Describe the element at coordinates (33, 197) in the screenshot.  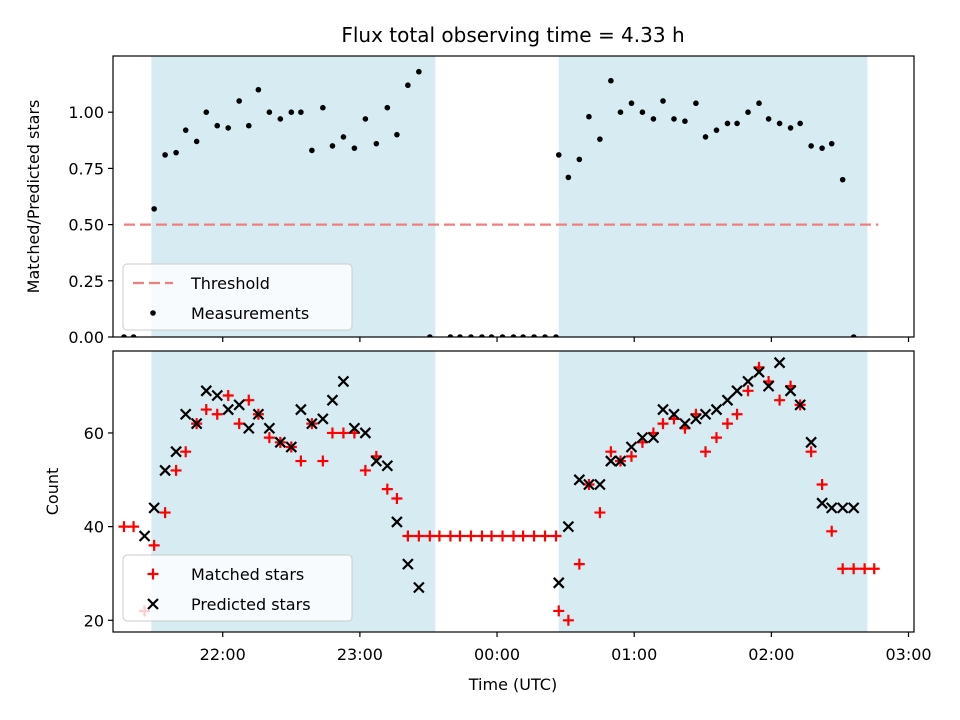
I see `top-y-axis-label: Matched/Predicted stars` at that location.